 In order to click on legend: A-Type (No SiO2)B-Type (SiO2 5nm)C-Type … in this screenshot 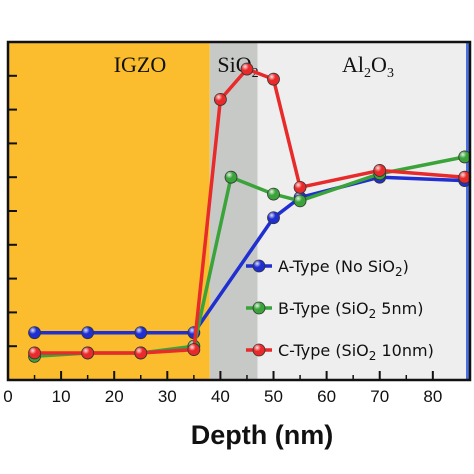, I will do `click(340, 310)`.